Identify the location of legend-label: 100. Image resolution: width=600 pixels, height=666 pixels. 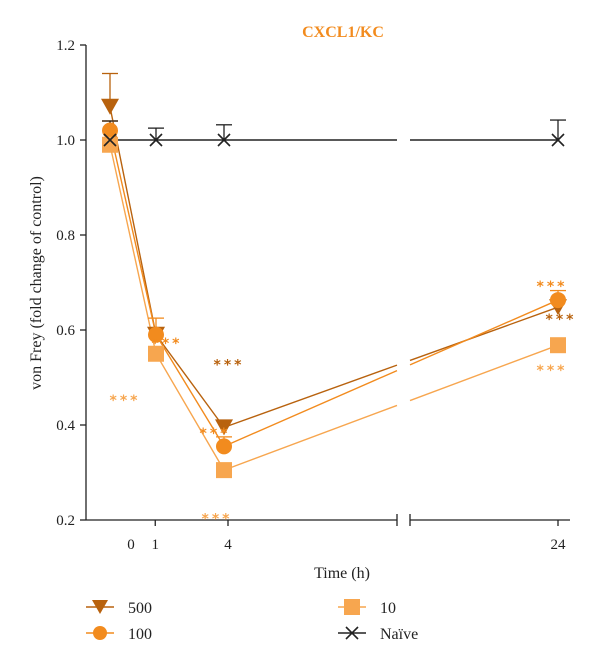
(140, 634).